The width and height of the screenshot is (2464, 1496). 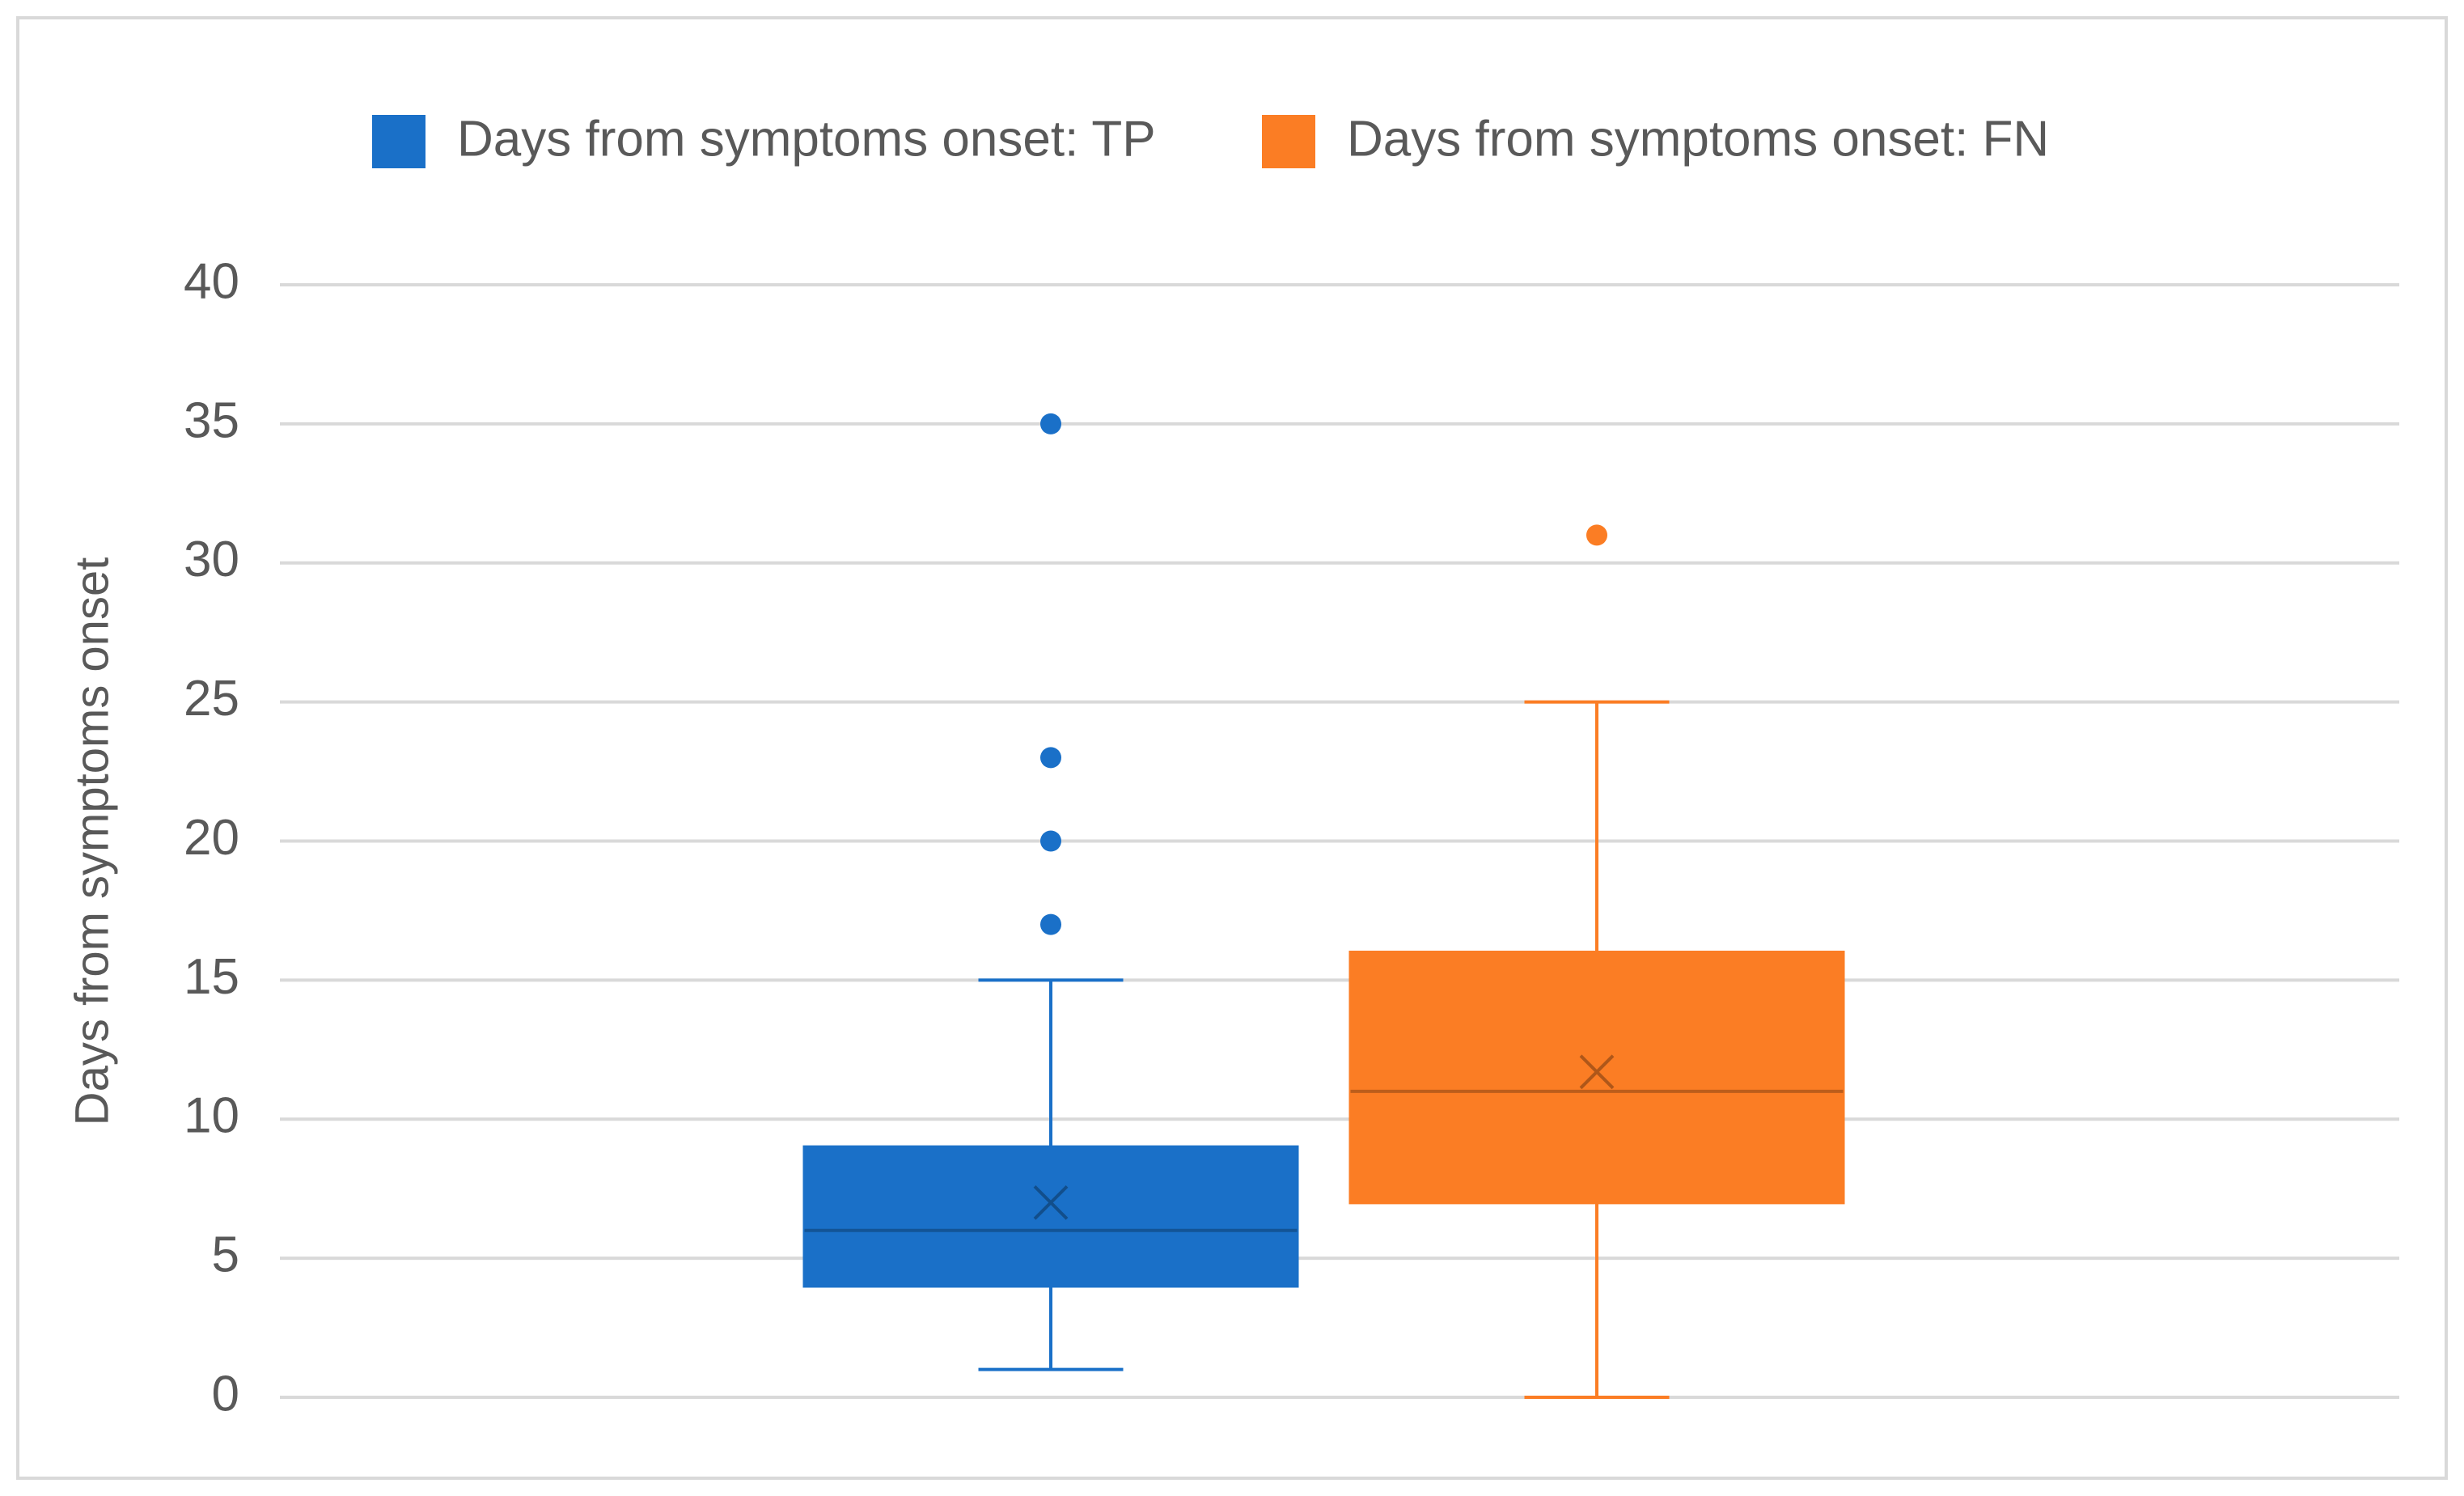 I want to click on y-tick-label: 40, so click(x=211, y=281).